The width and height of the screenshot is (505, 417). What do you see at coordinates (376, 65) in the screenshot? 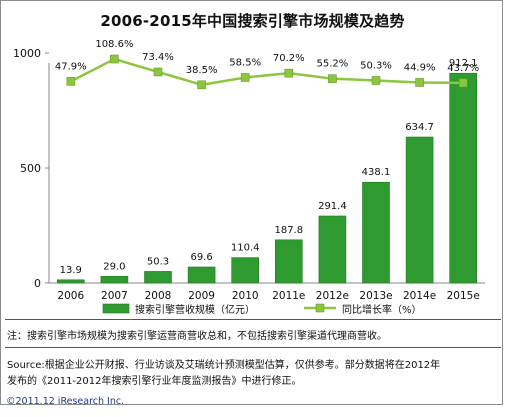
I see `growth-rate-label: 50.3%` at bounding box center [376, 65].